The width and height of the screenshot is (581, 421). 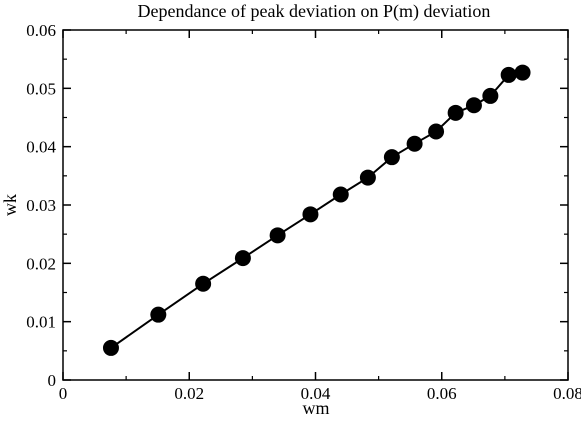 What do you see at coordinates (41, 263) in the screenshot?
I see `y-tick-label: 0.02` at bounding box center [41, 263].